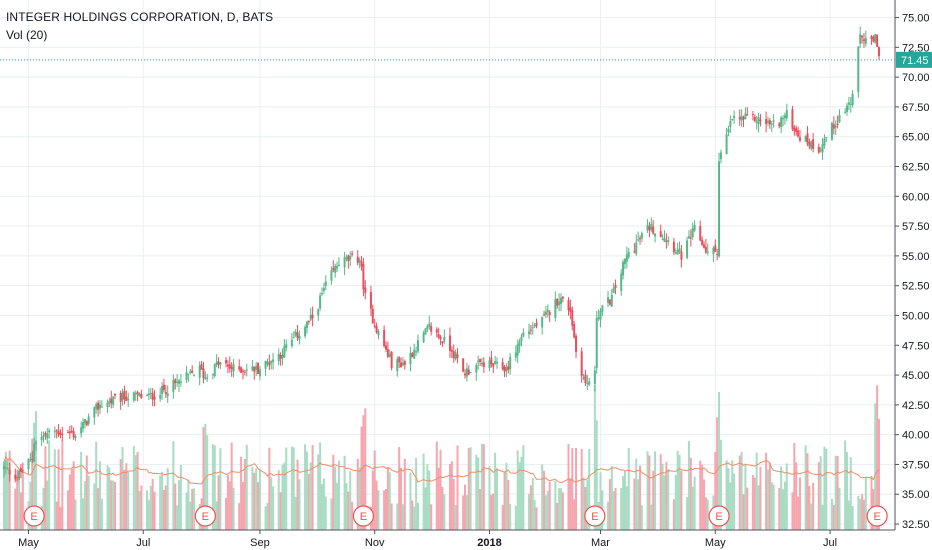 The height and width of the screenshot is (550, 932). What do you see at coordinates (140, 17) in the screenshot?
I see `symbol-title: INTEGER HOLDINGS CORPORATION, D, BATS` at bounding box center [140, 17].